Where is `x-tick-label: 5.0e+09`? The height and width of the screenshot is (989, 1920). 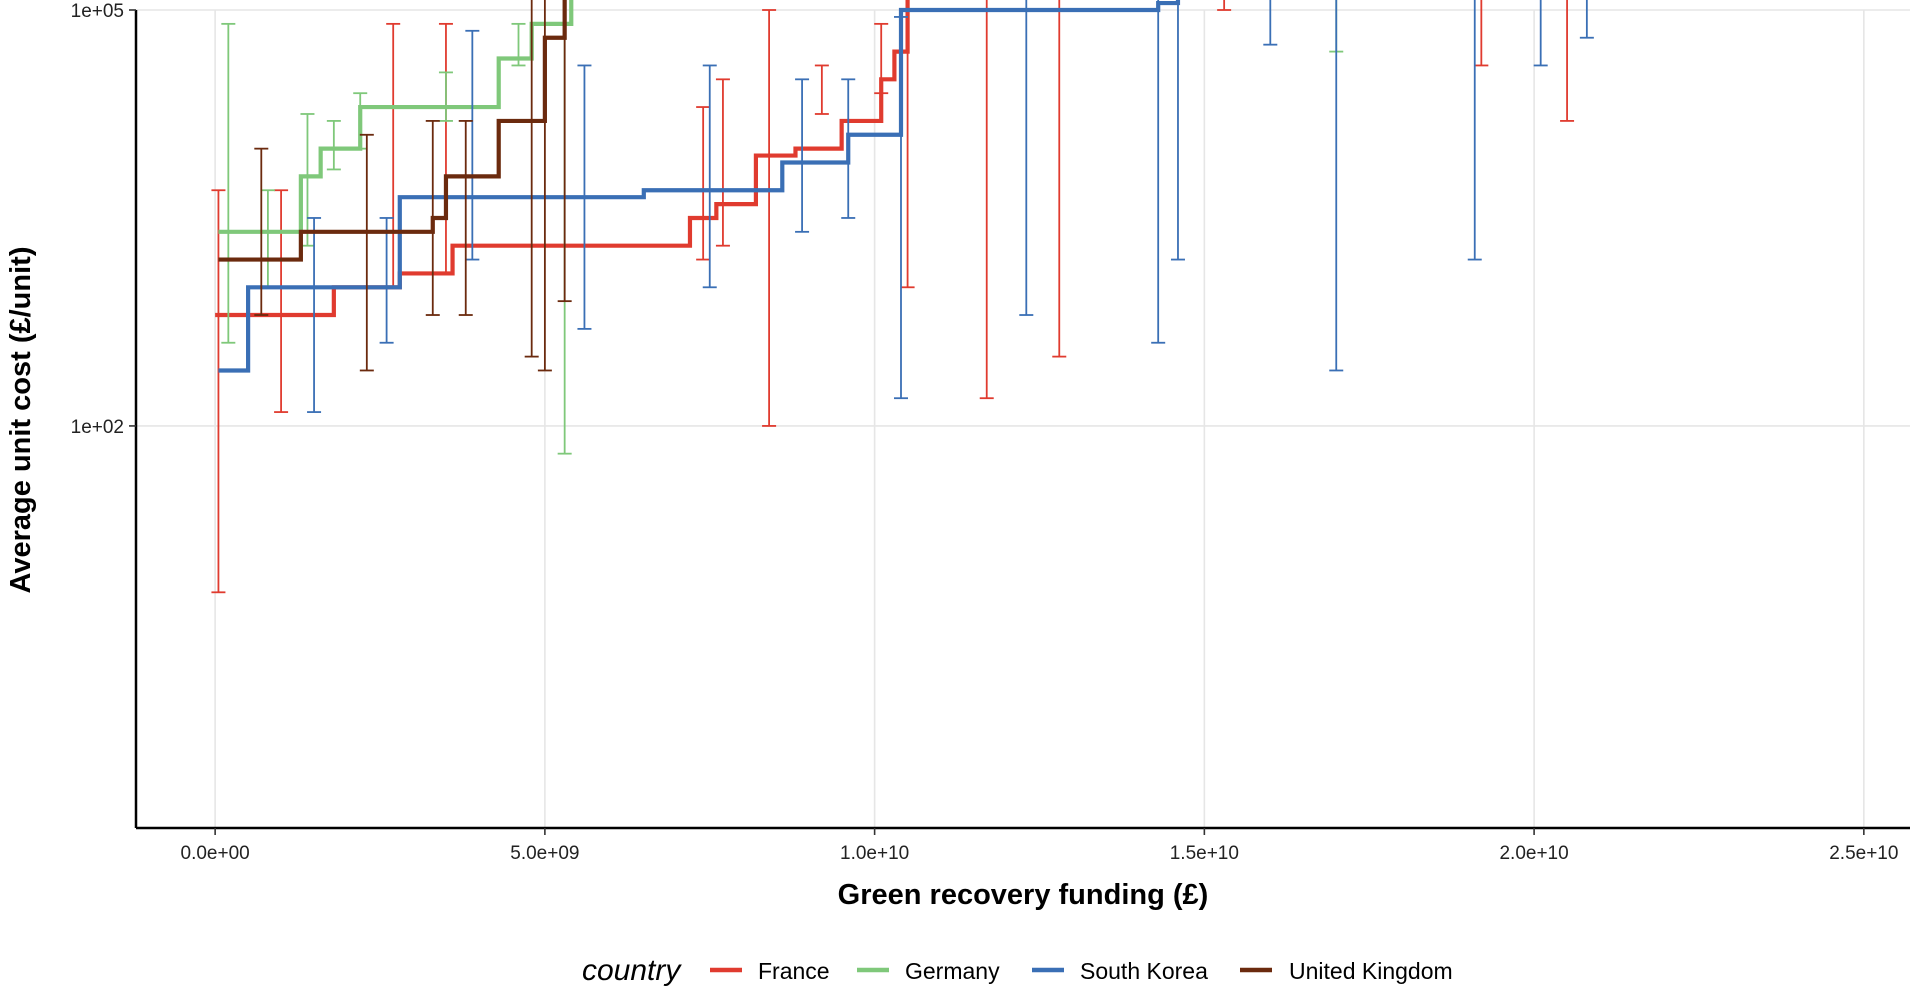
x-tick-label: 5.0e+09 is located at coordinates (544, 853).